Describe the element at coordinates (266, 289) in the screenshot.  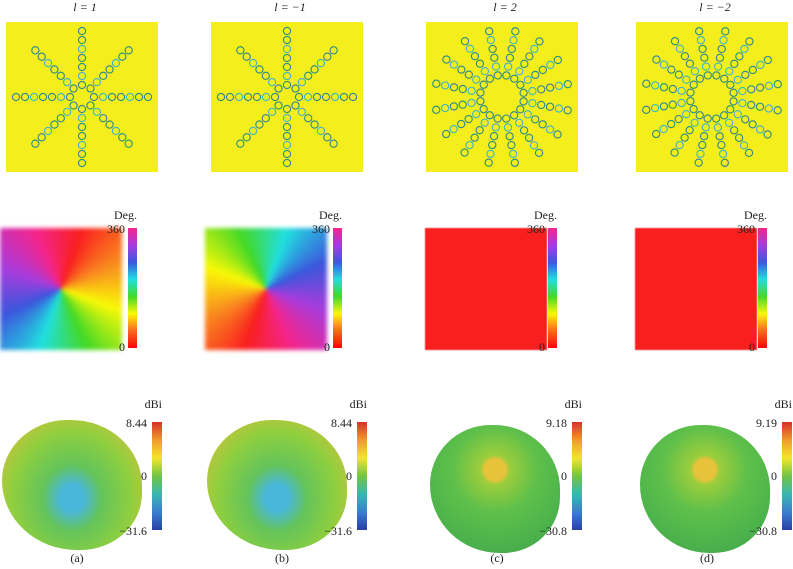
I see `phase-map` at that location.